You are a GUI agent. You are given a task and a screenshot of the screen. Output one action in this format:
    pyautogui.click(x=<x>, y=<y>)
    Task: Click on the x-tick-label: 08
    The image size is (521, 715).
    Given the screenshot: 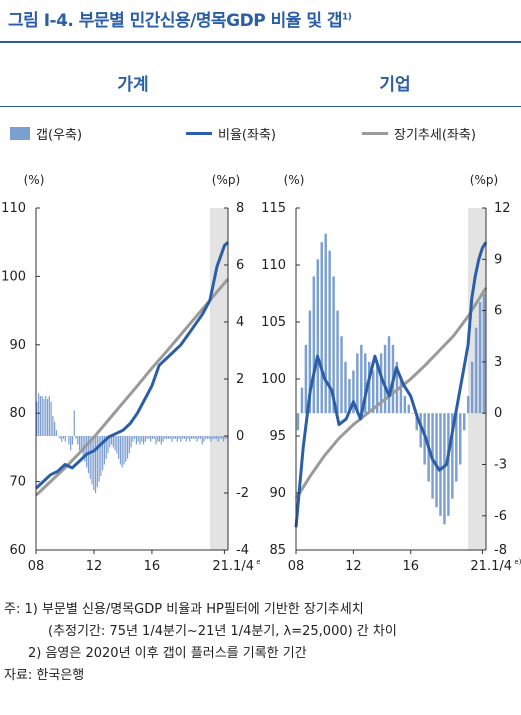 What is the action you would take?
    pyautogui.click(x=36, y=566)
    